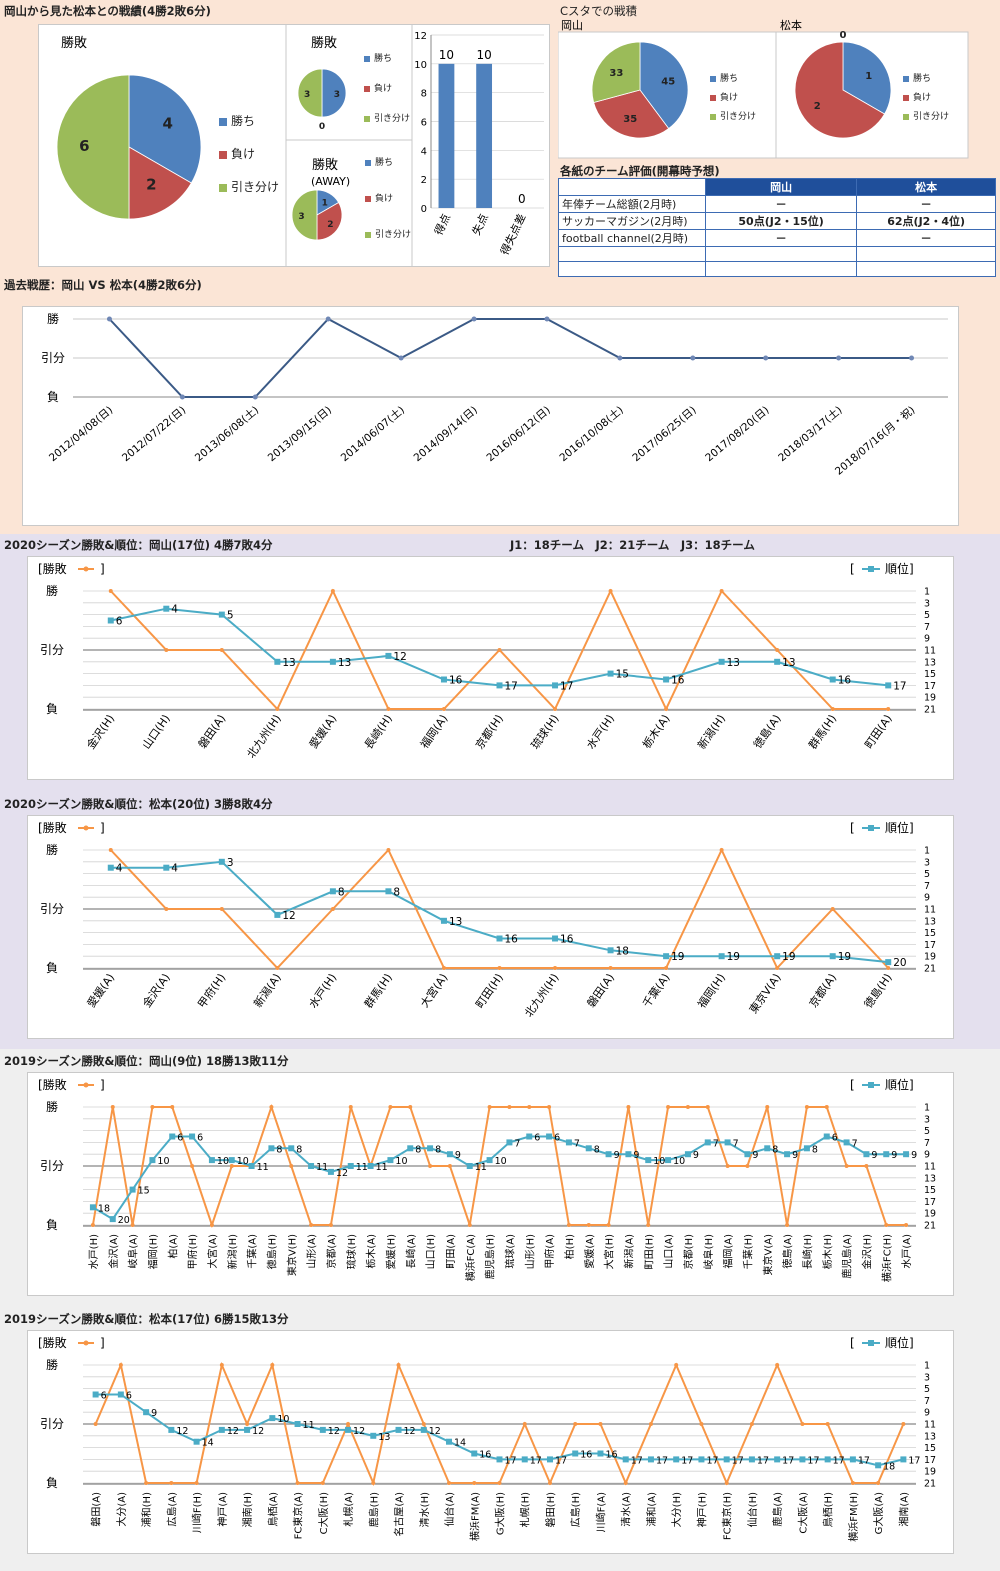 Image resolution: width=1000 pixels, height=1571 pixels. What do you see at coordinates (678, 681) in the screenshot?
I see `rank-value-label: 16` at bounding box center [678, 681].